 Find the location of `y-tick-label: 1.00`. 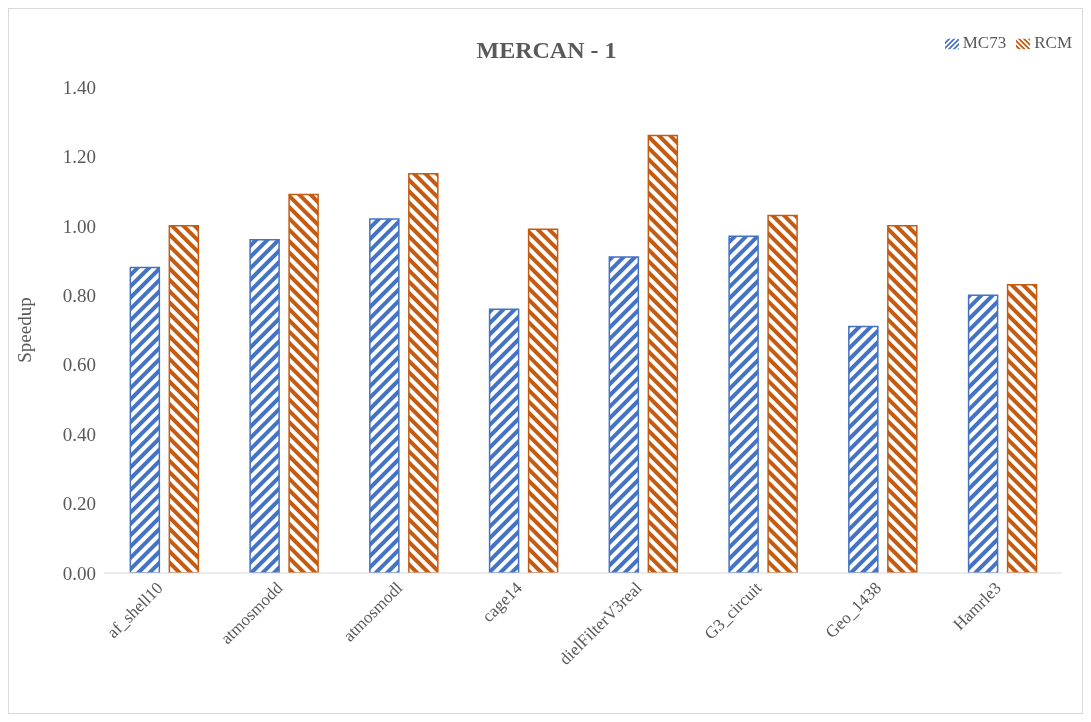

y-tick-label: 1.00 is located at coordinates (79, 226).